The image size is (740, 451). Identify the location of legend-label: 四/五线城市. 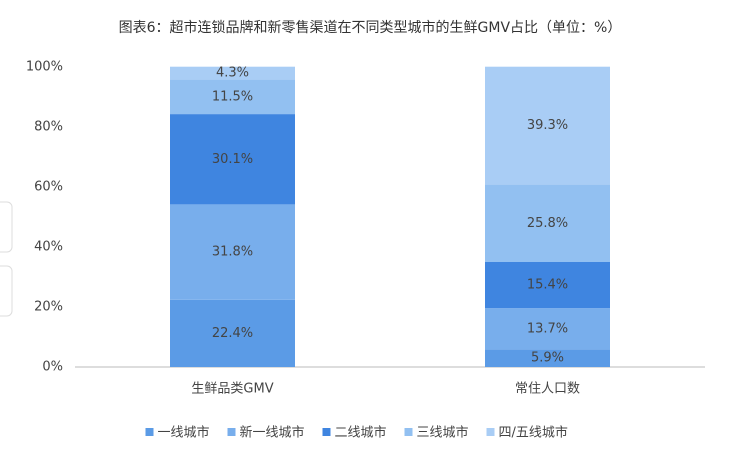
(533, 433).